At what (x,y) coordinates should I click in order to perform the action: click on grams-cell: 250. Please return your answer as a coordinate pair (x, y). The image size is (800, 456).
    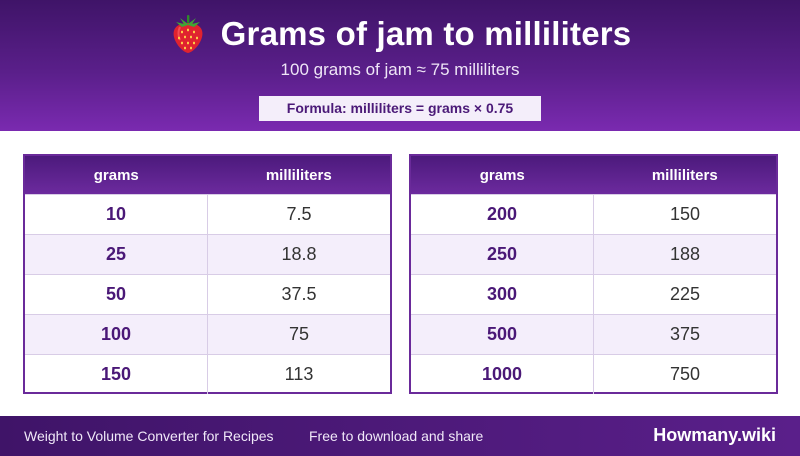
    Looking at the image, I should click on (502, 254).